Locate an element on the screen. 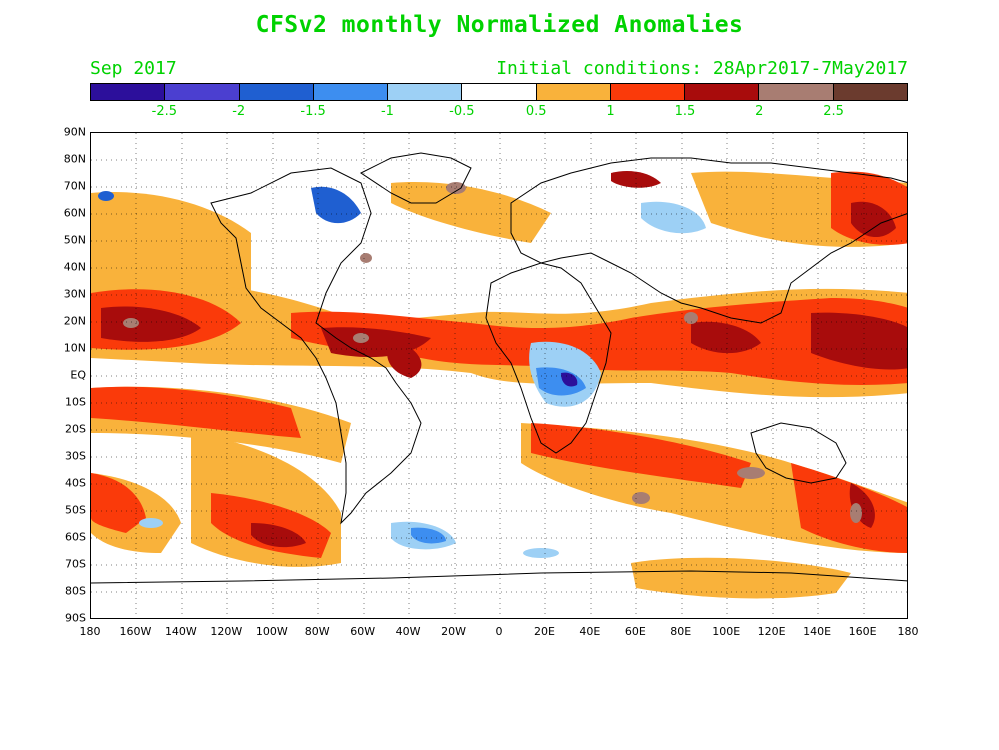  latitude-label: 90N is located at coordinates (74, 132).